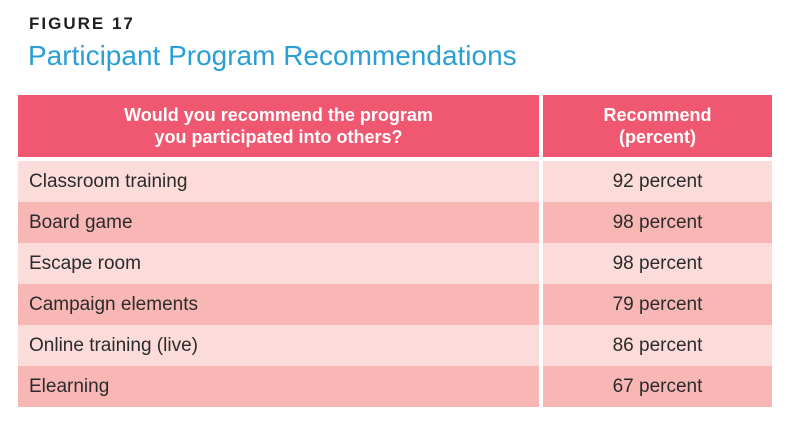  What do you see at coordinates (278, 222) in the screenshot?
I see `row-program-name: Board game` at bounding box center [278, 222].